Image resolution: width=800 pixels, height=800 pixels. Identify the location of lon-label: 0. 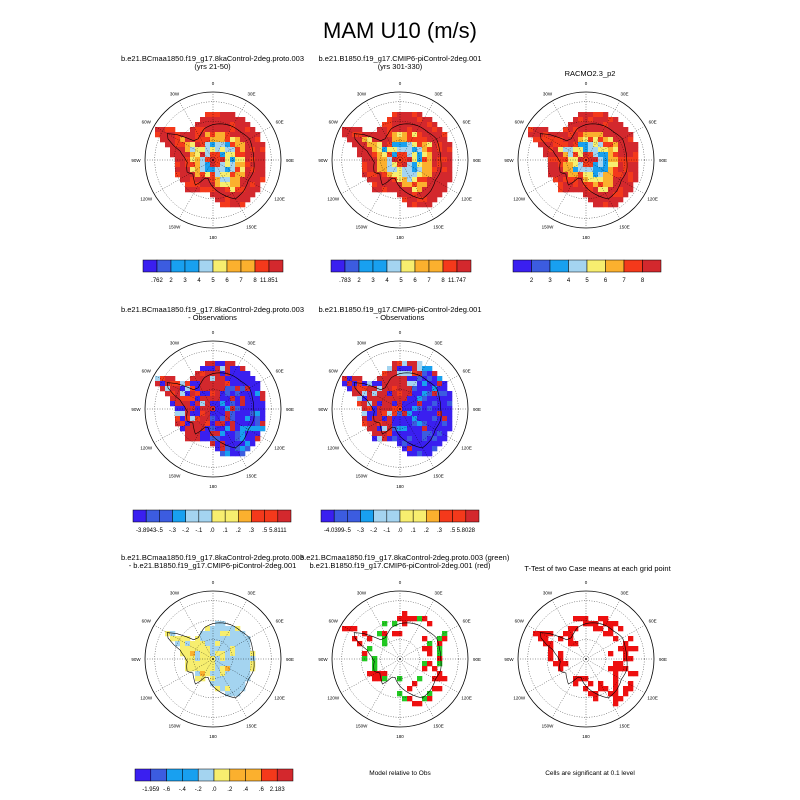
(213, 332).